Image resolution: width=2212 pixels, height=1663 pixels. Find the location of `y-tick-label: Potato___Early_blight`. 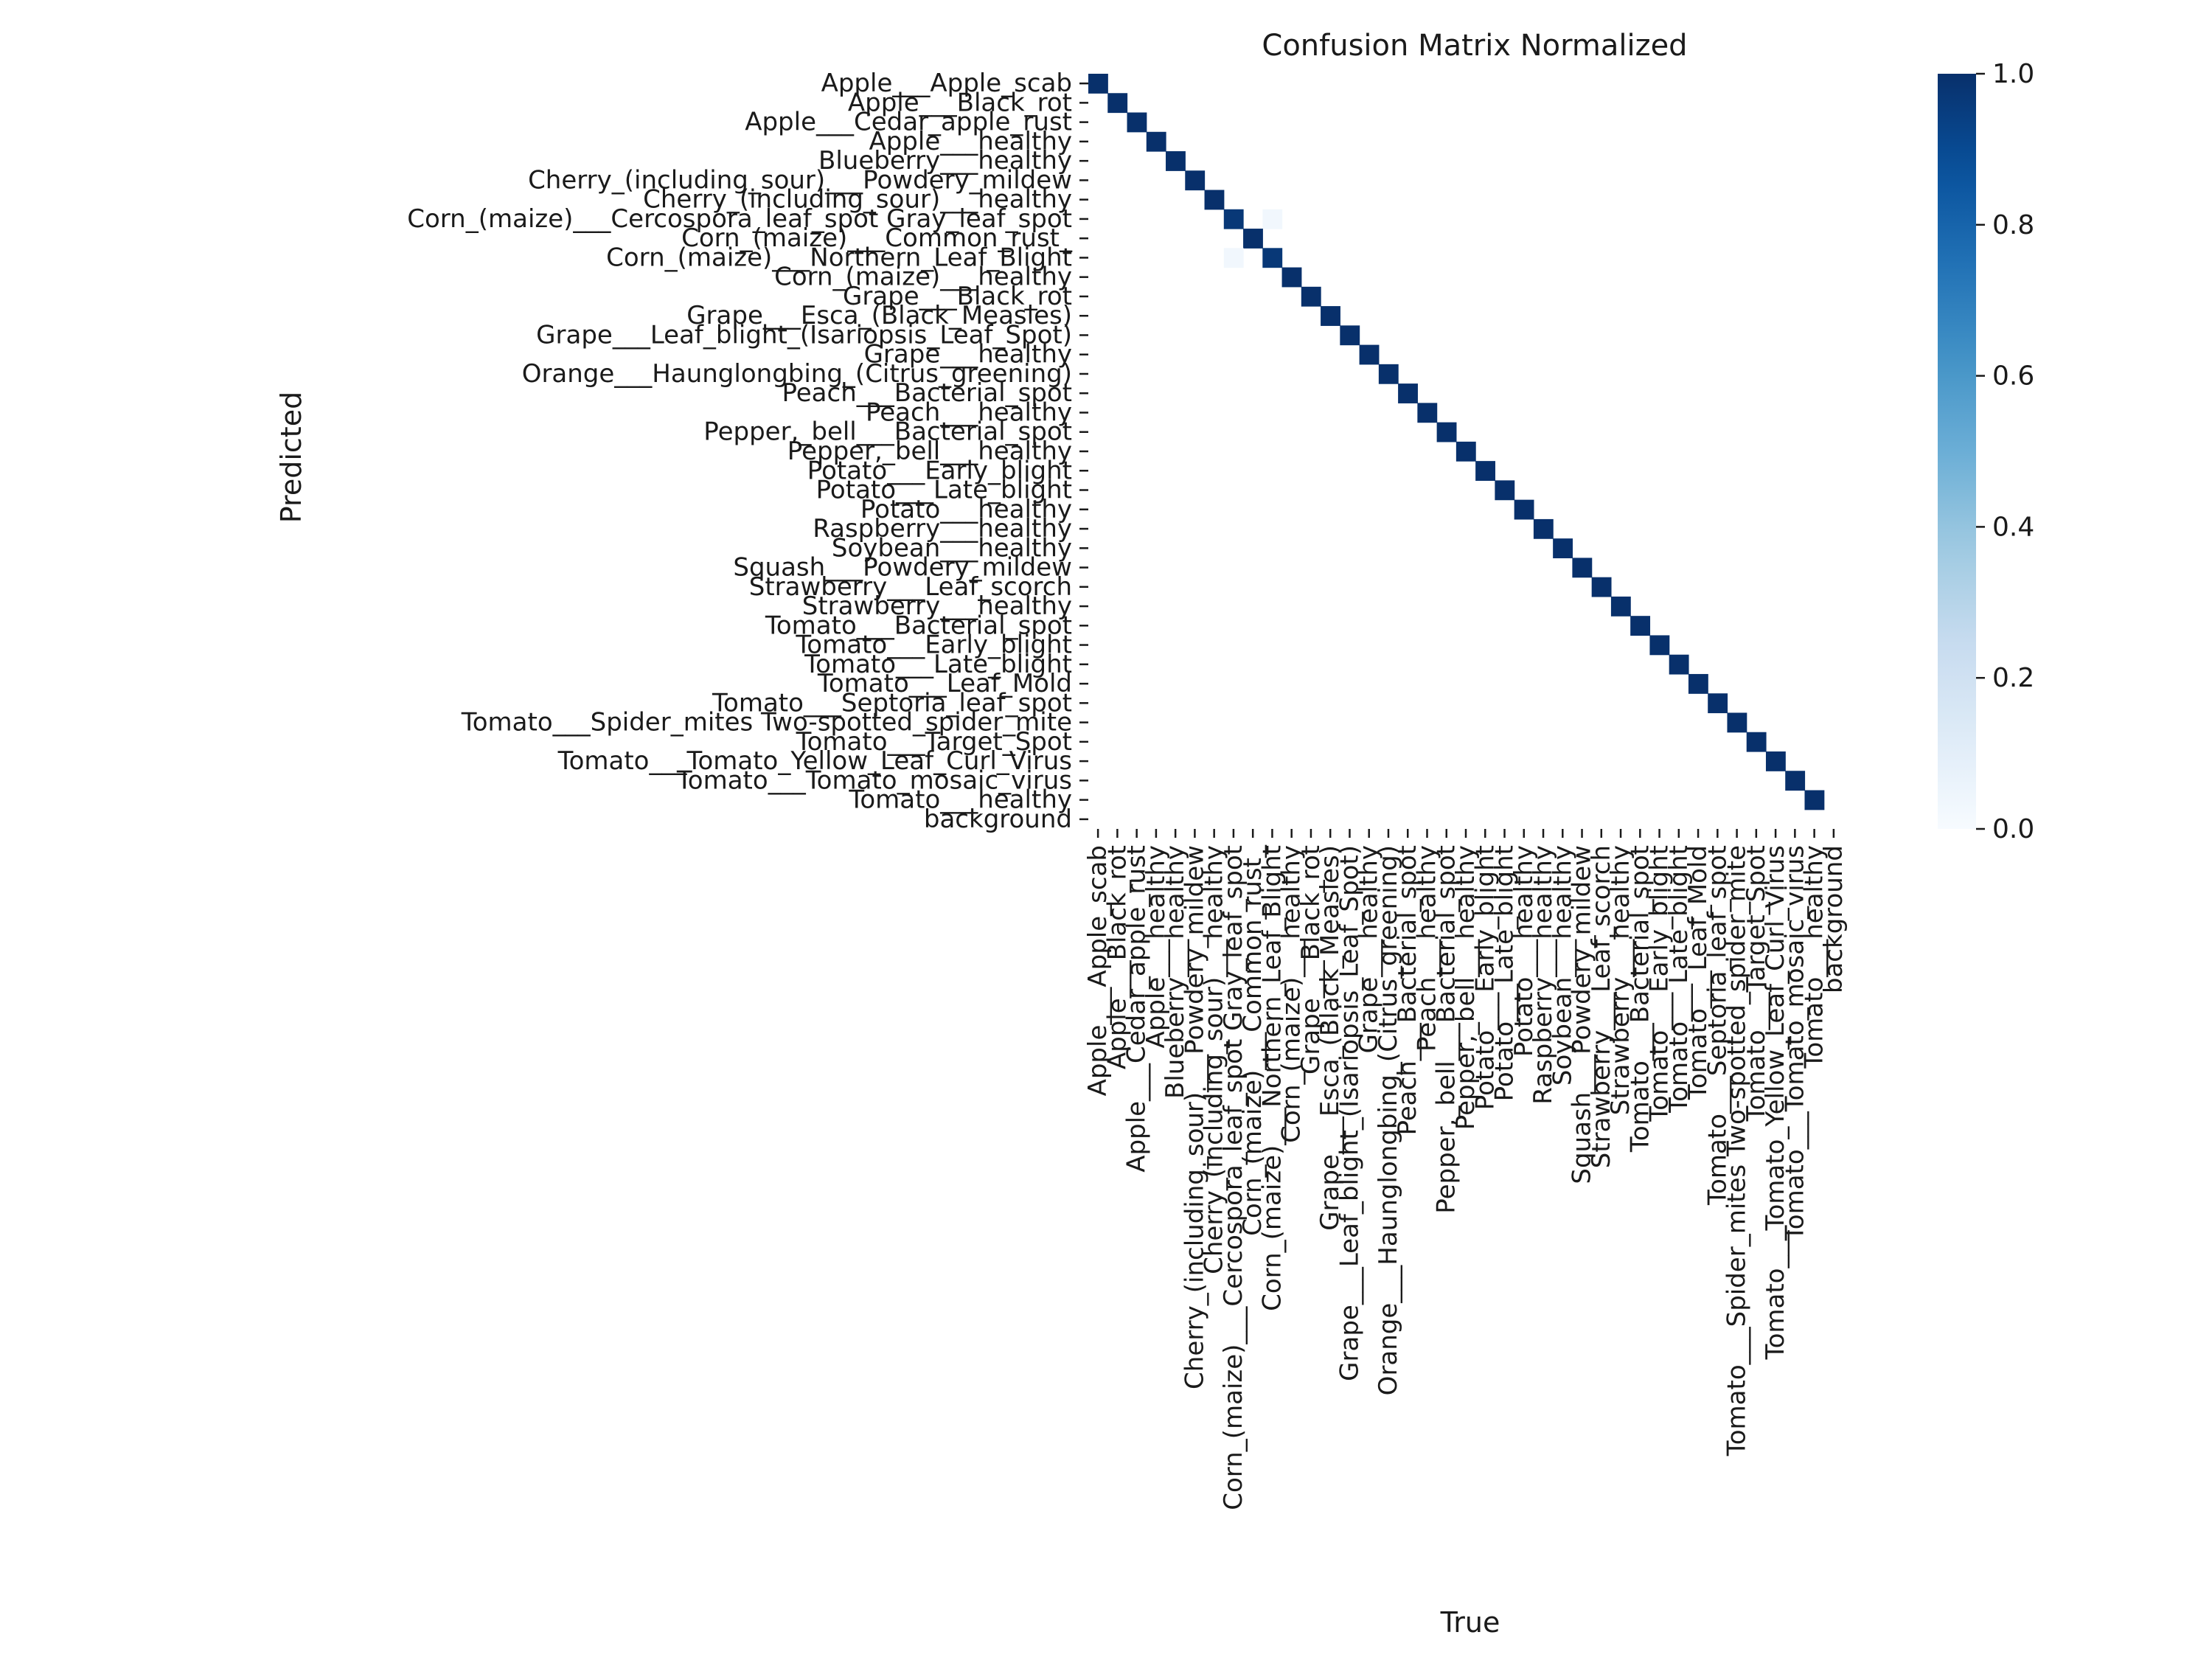

y-tick-label: Potato___Early_blight is located at coordinates (939, 470).